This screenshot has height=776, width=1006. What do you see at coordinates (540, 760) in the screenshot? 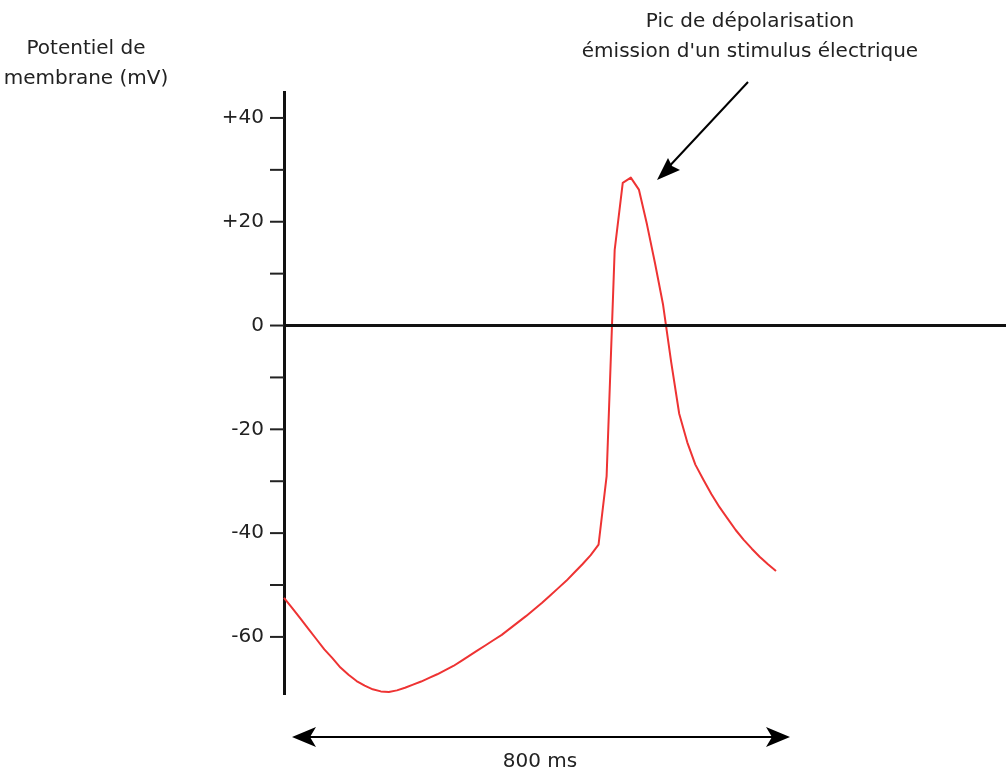
I see `text: 800 ms` at bounding box center [540, 760].